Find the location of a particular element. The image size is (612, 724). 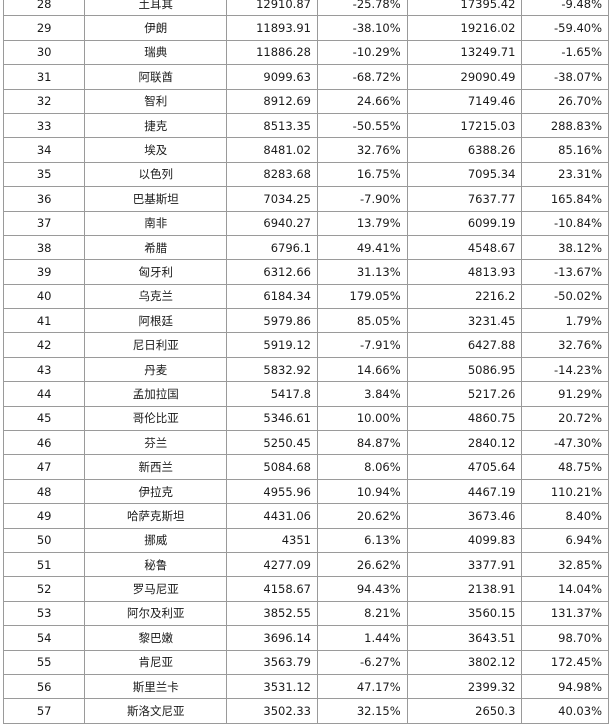

country-cell: 阿尔及利亚 is located at coordinates (156, 613).